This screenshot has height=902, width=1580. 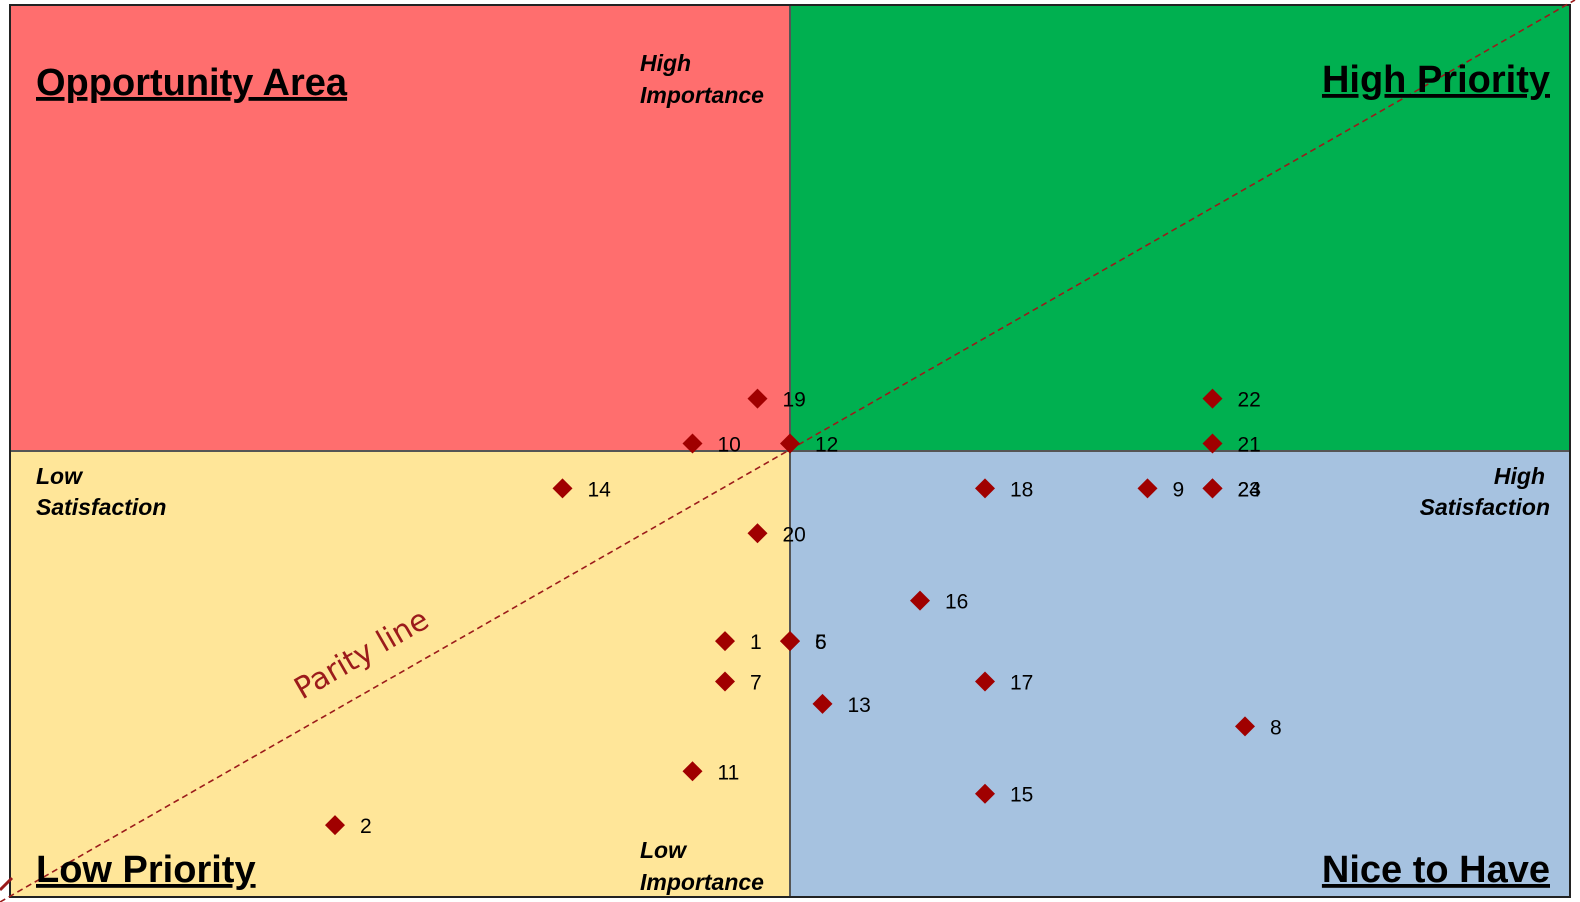 I want to click on title-low-priority: Low Priority, so click(x=146, y=870).